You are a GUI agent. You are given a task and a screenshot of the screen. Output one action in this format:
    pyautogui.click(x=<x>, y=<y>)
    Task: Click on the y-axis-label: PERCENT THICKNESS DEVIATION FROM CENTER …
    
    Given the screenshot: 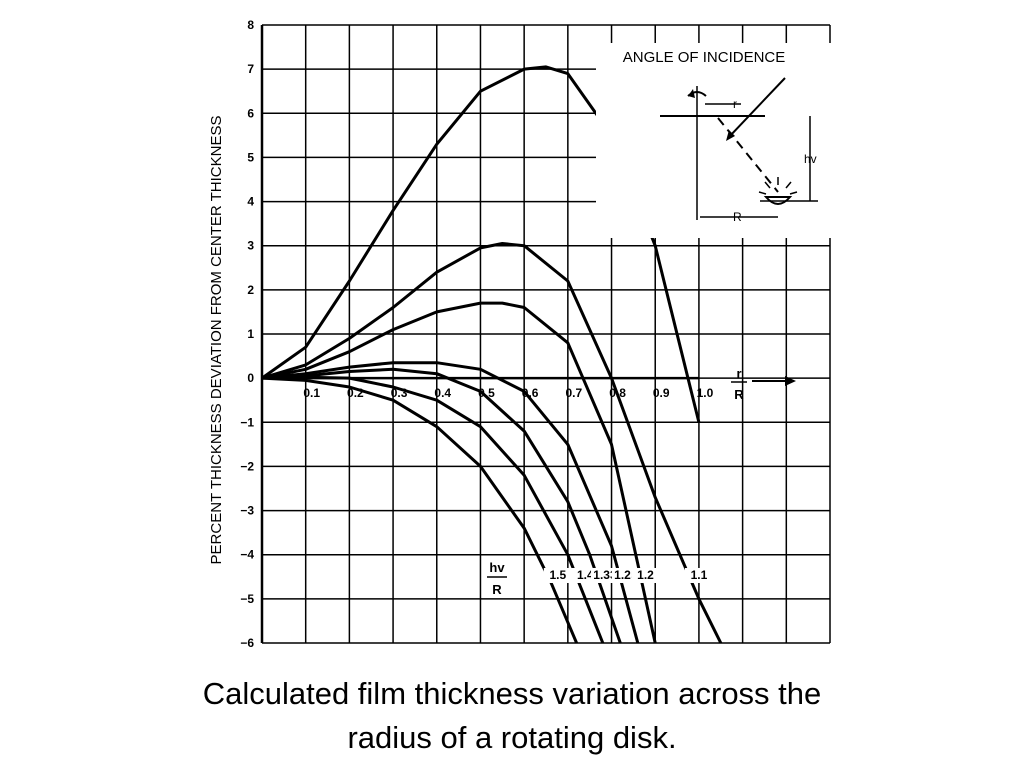 What is the action you would take?
    pyautogui.click(x=216, y=340)
    